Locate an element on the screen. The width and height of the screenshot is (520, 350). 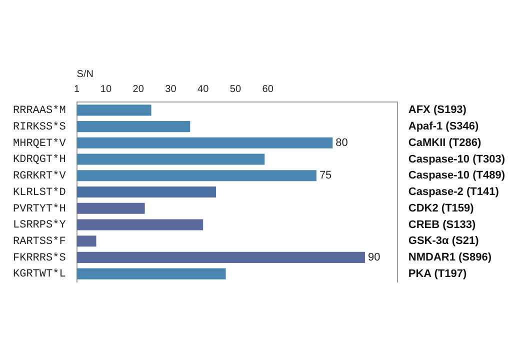
x-tick-label: 40 is located at coordinates (204, 89).